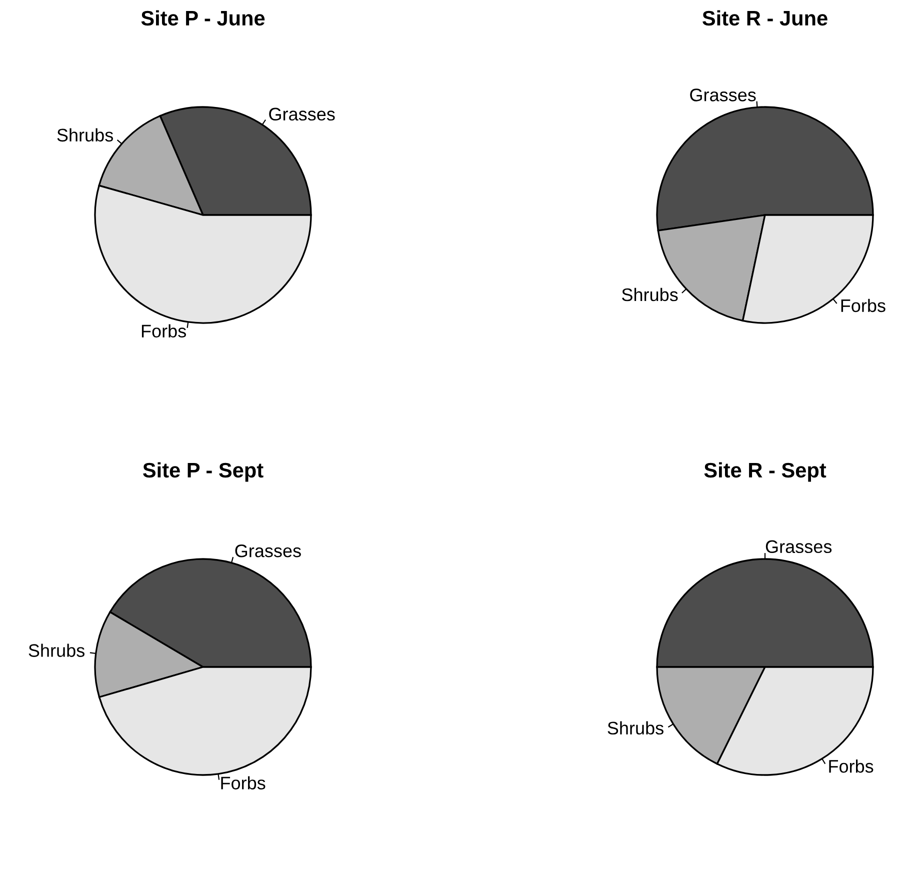  I want to click on chart-title: Site R - Sept, so click(765, 472).